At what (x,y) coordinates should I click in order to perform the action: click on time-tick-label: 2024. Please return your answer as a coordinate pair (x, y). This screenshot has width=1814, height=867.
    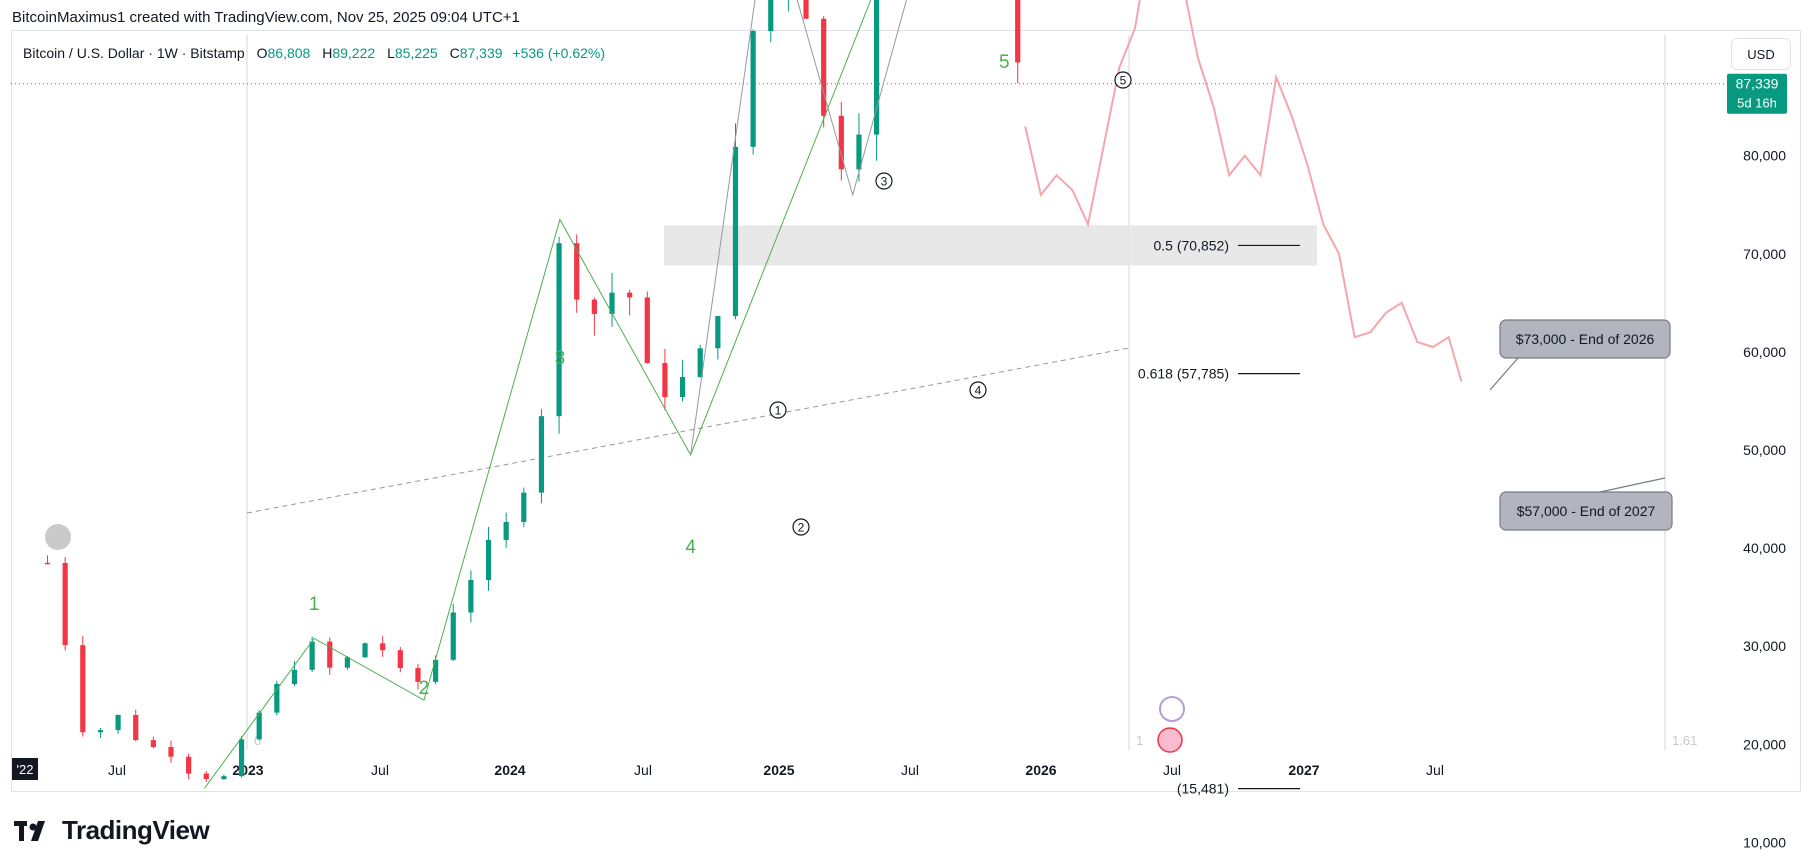
    Looking at the image, I should click on (509, 770).